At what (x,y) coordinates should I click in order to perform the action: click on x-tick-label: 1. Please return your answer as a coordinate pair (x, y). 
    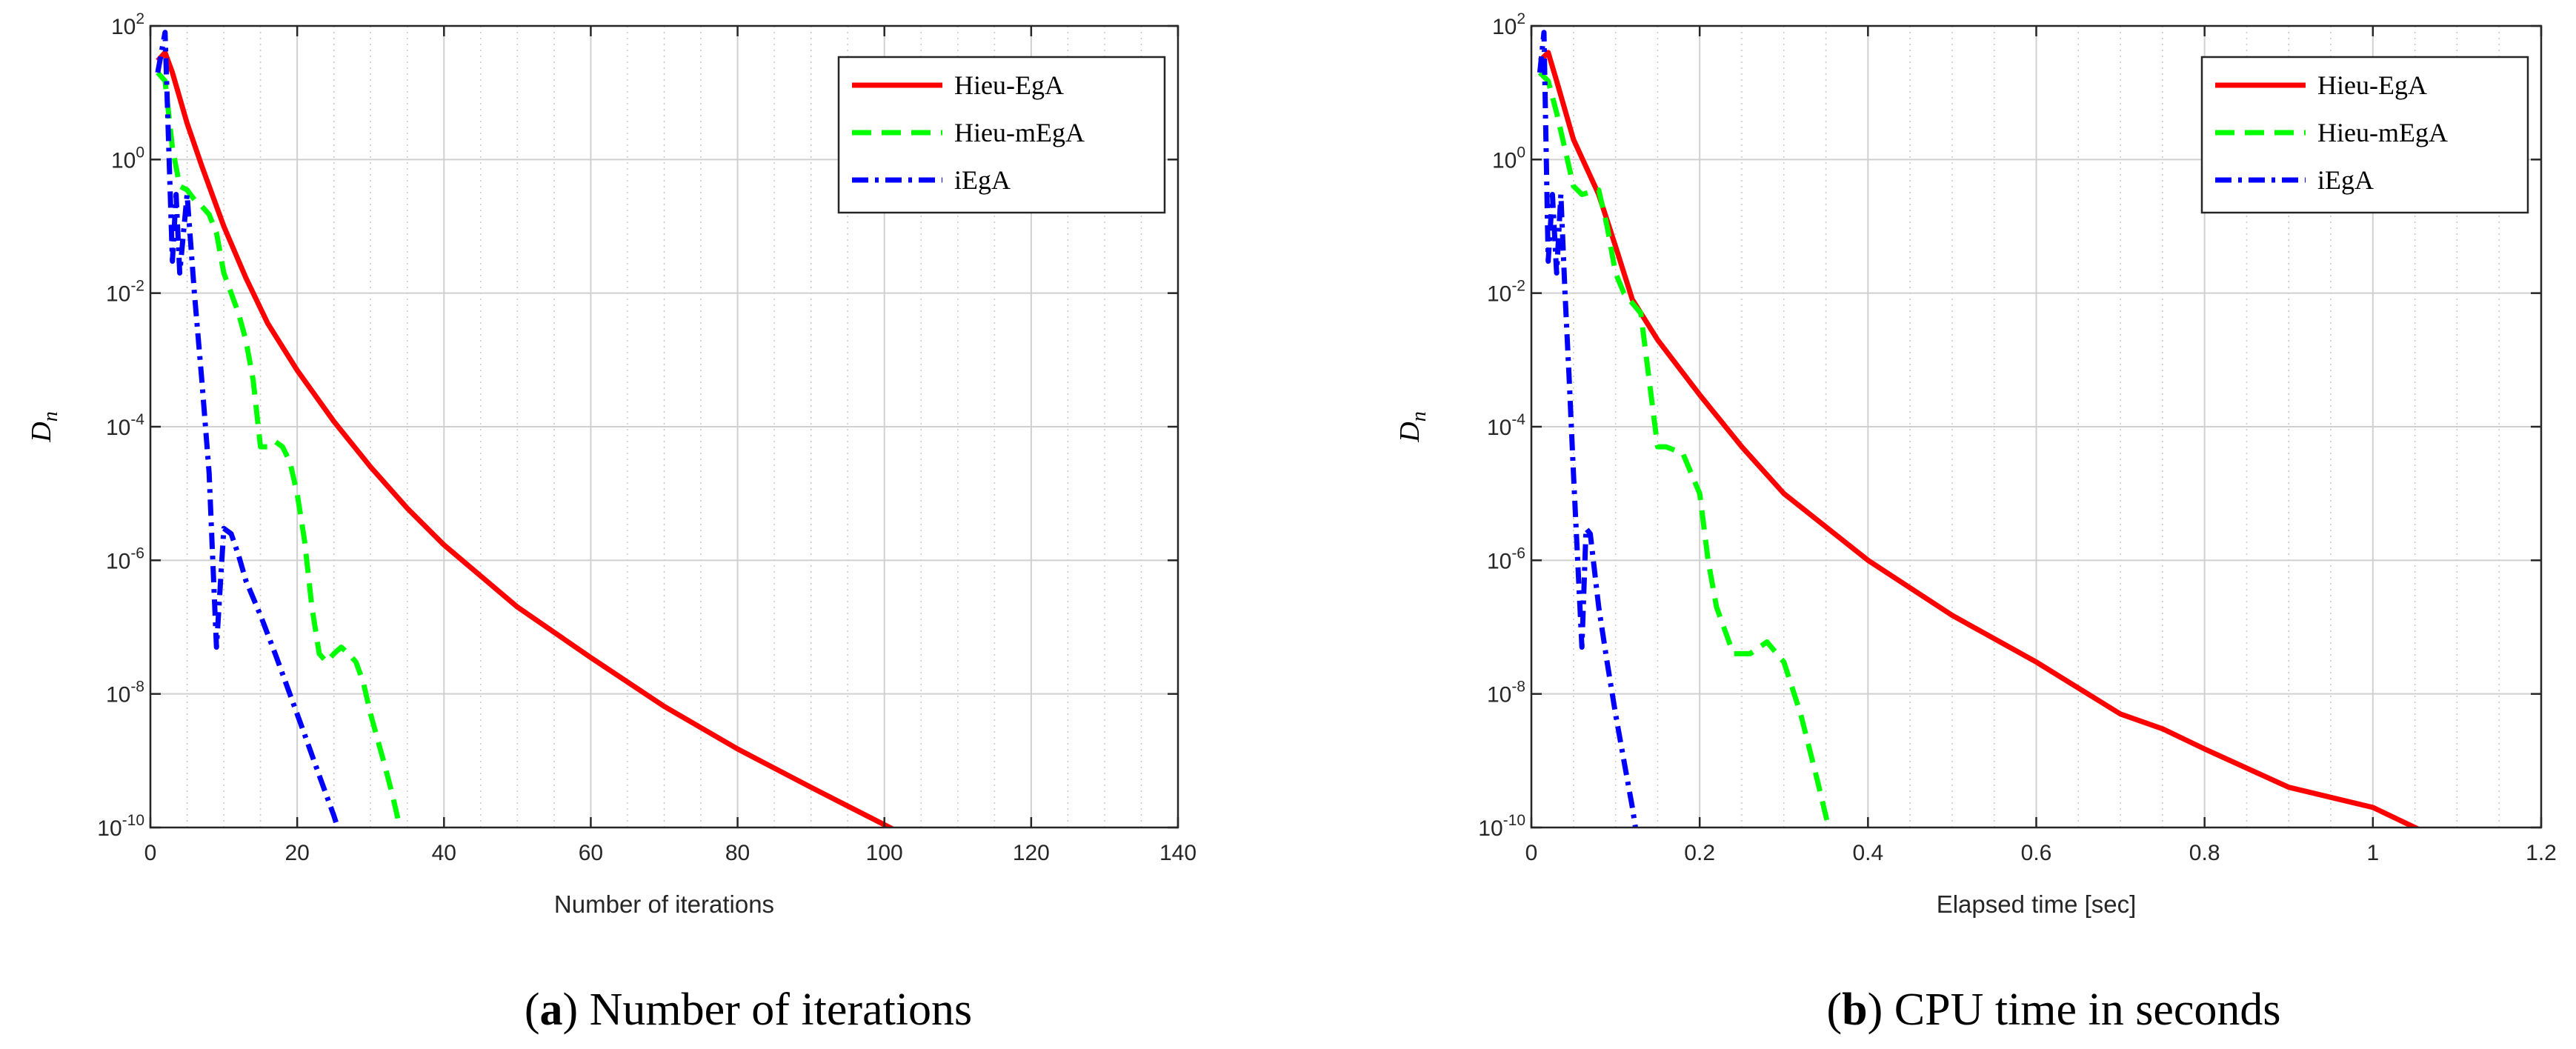
    Looking at the image, I should click on (2372, 853).